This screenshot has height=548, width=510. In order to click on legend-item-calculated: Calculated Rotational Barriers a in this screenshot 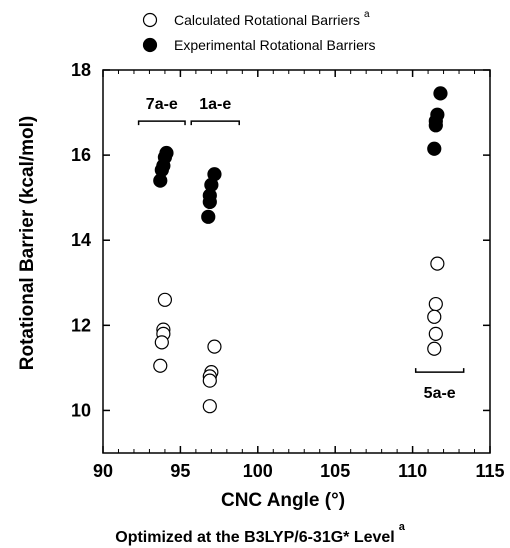, I will do `click(256, 18)`.